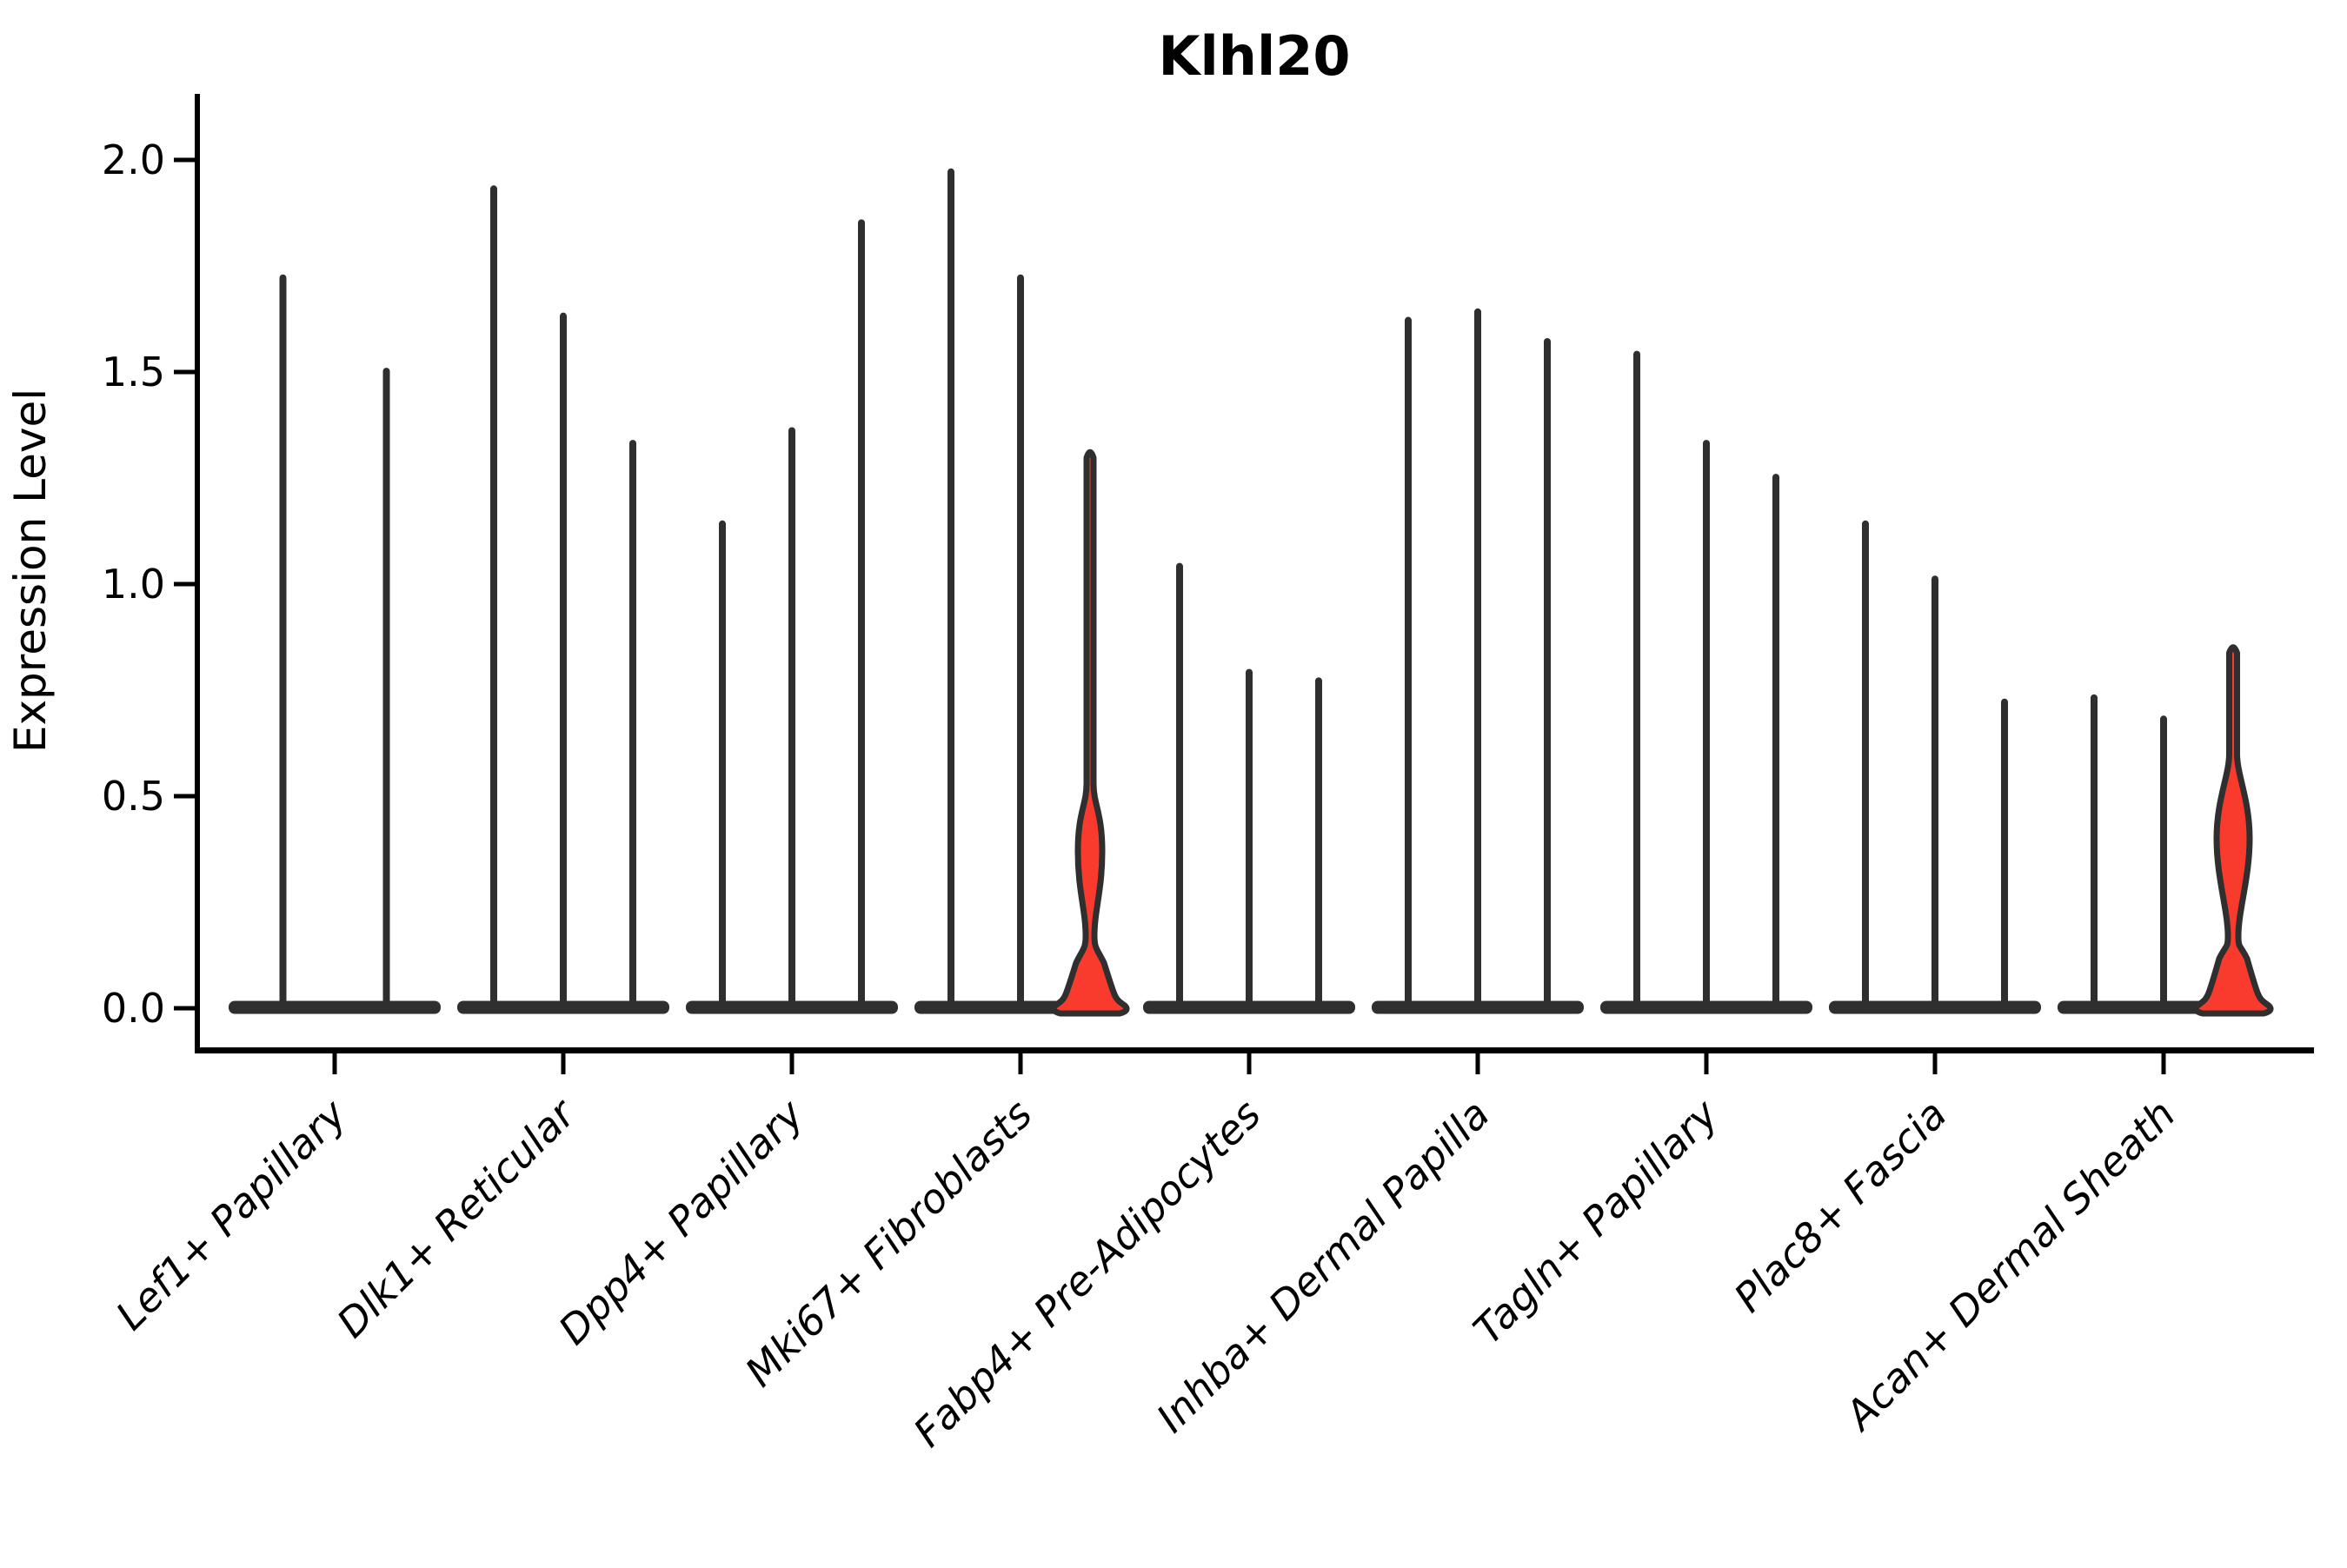 The image size is (2347, 1568). What do you see at coordinates (133, 1008) in the screenshot?
I see `y-tick-label: 0.0` at bounding box center [133, 1008].